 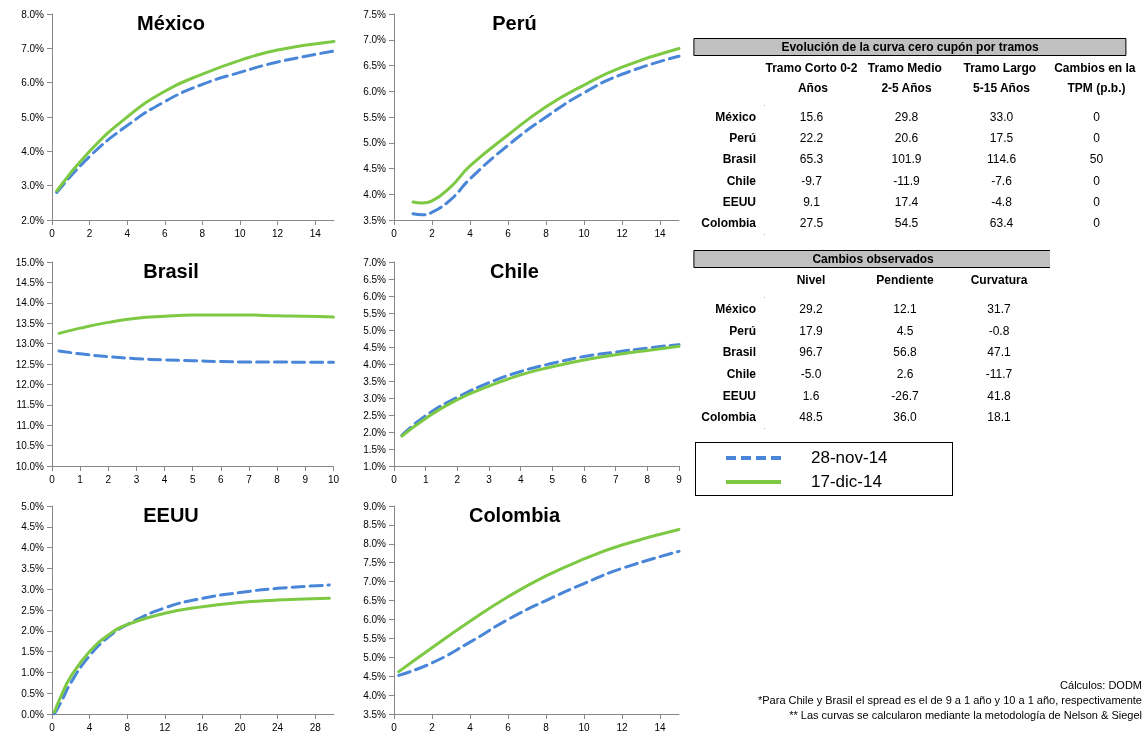 I want to click on data-label: 56.8, so click(x=905, y=352).